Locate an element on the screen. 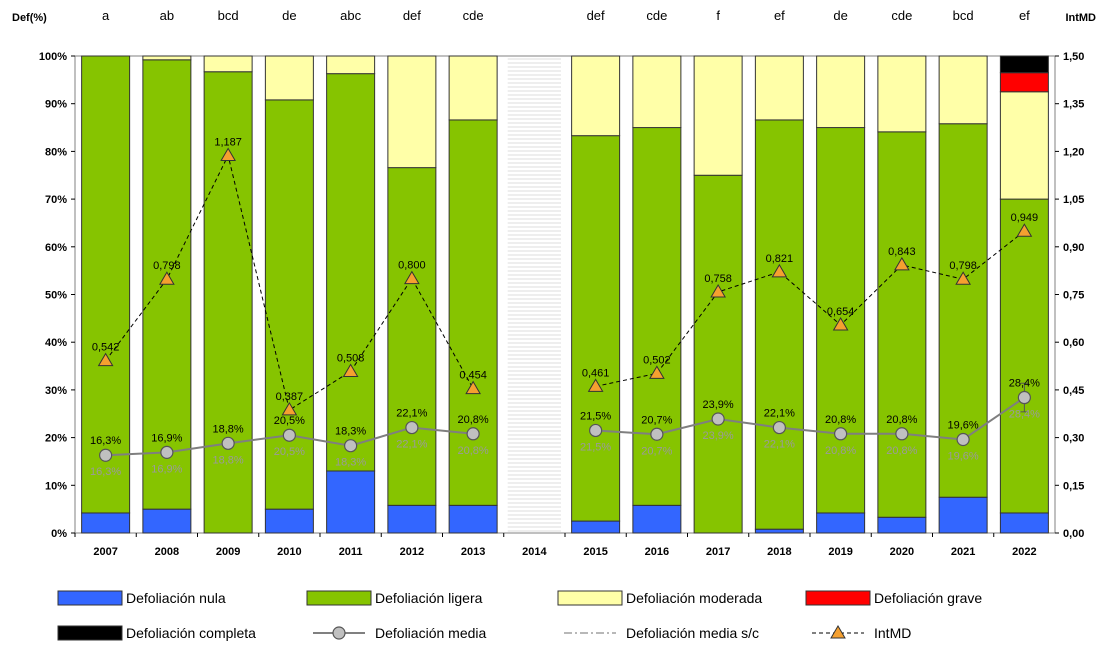 This screenshot has height=650, width=1099. x-tick-label-2017: 2017 is located at coordinates (718, 552).